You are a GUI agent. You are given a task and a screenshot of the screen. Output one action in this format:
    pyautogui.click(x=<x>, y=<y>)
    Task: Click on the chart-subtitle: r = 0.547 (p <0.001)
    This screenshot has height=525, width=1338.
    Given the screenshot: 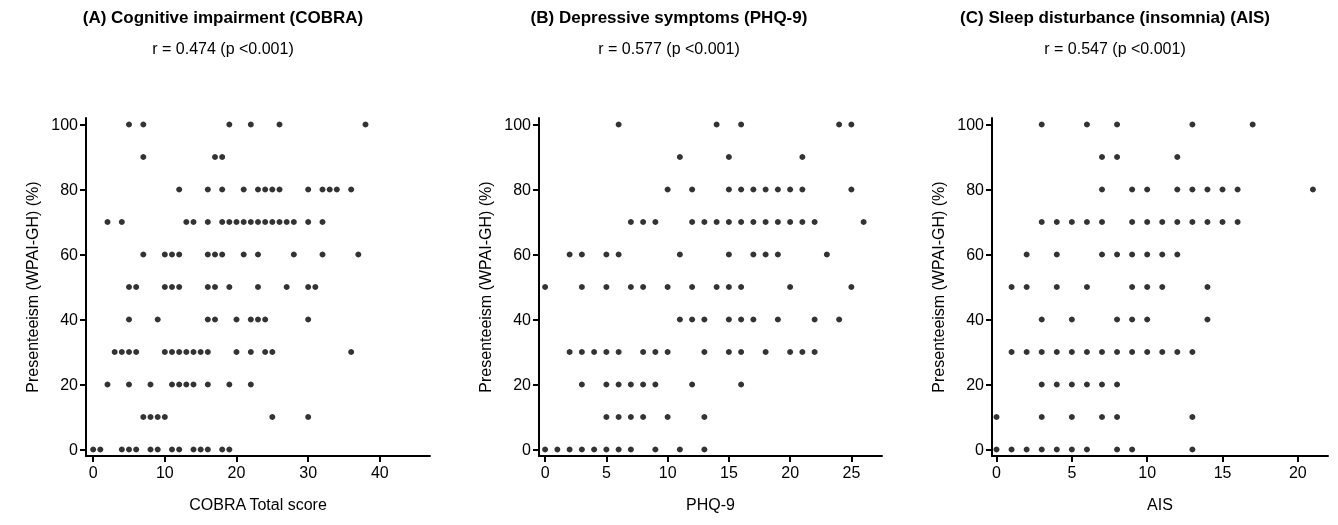 What is the action you would take?
    pyautogui.click(x=1115, y=48)
    